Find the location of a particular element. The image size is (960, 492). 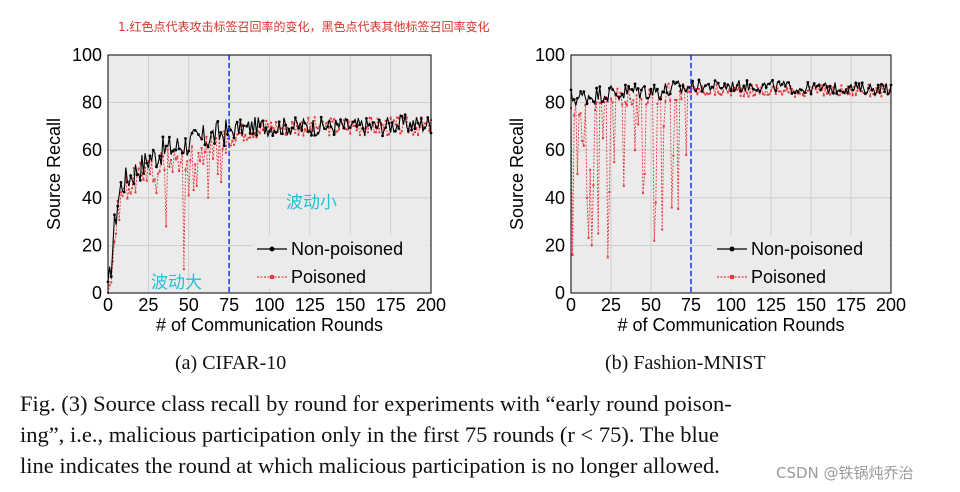

subcaption-a: (a) CIFAR-10 is located at coordinates (231, 363).